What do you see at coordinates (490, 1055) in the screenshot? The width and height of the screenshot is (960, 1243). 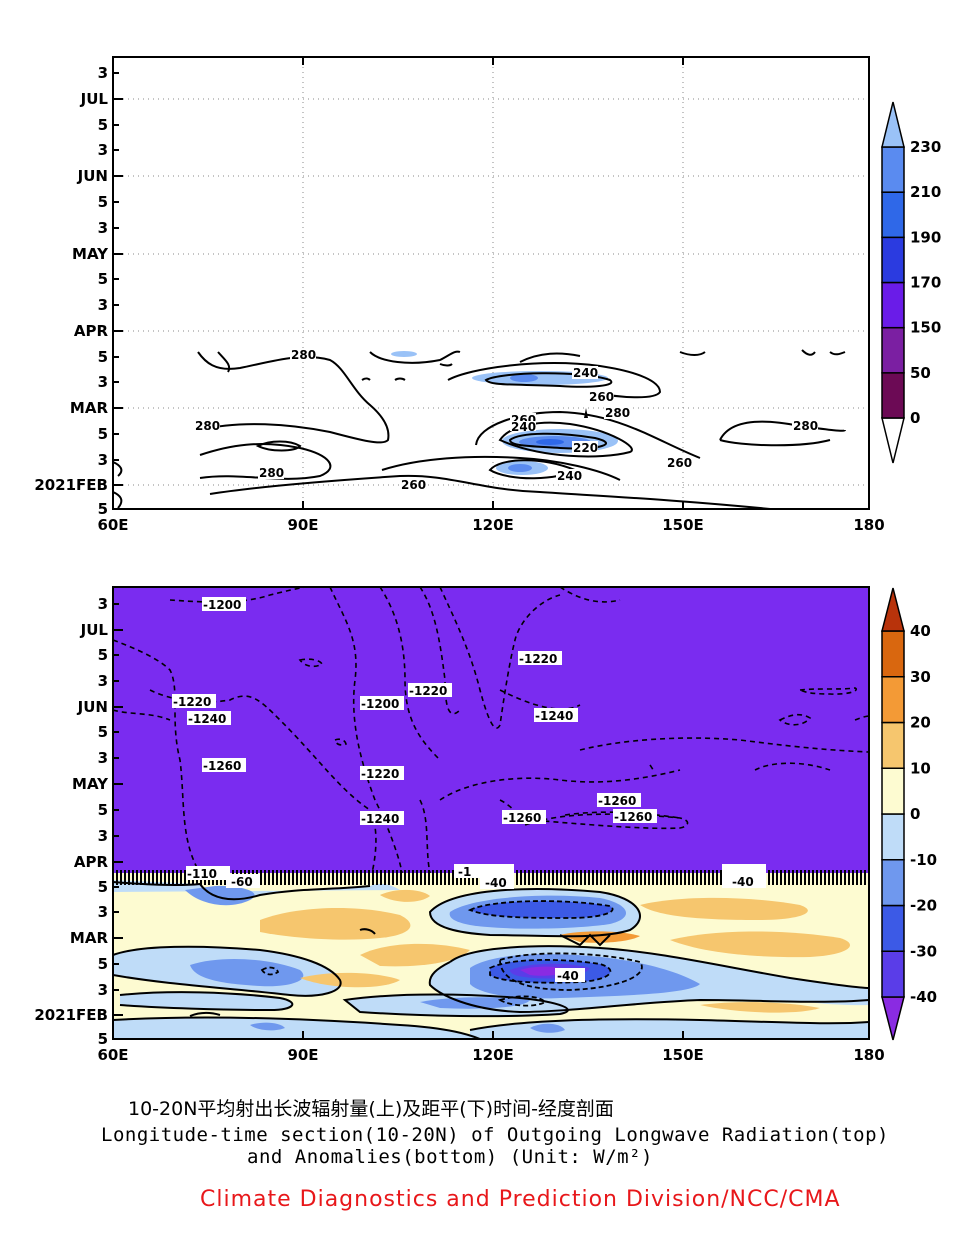 I see `bottom-x-axis-labels: 60E 90E 120E 150E 180` at bounding box center [490, 1055].